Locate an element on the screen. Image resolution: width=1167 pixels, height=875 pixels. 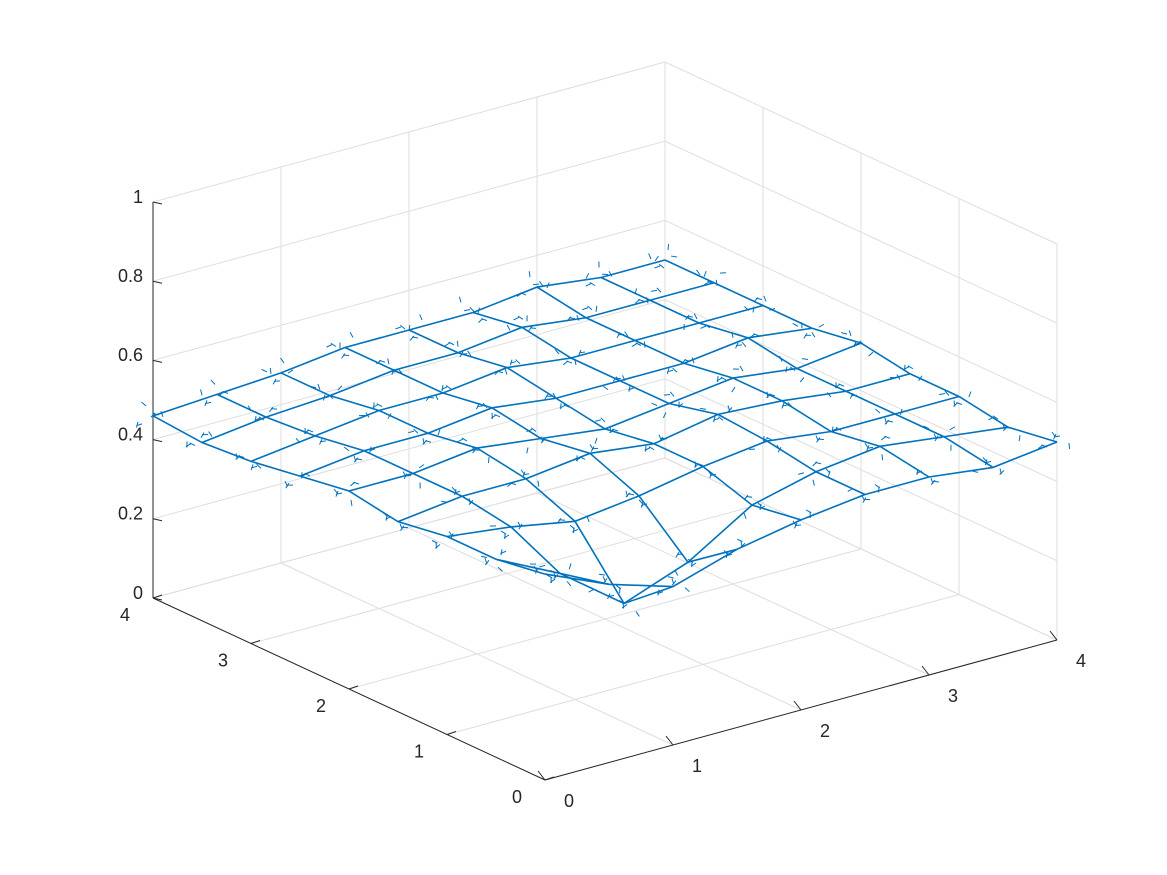
y-tick-label: 2 is located at coordinates (321, 706).